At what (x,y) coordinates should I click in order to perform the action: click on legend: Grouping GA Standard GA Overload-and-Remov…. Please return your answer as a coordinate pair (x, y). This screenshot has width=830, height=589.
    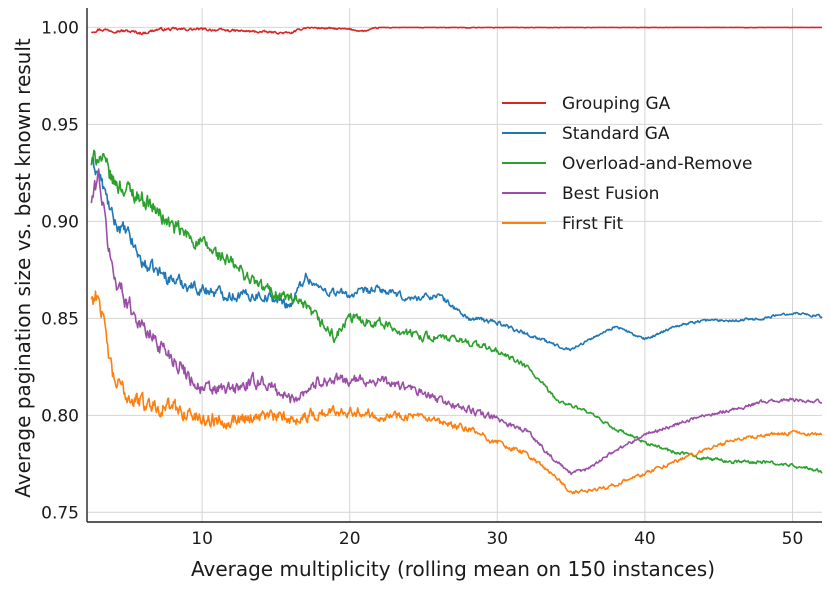
    Looking at the image, I should click on (627, 164).